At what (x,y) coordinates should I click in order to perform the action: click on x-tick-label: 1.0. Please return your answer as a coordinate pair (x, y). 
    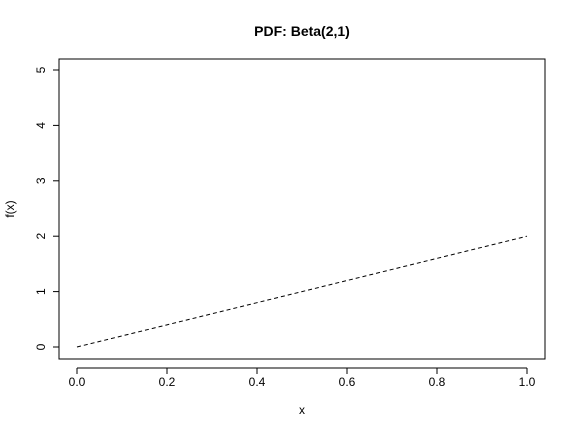
    Looking at the image, I should click on (527, 382).